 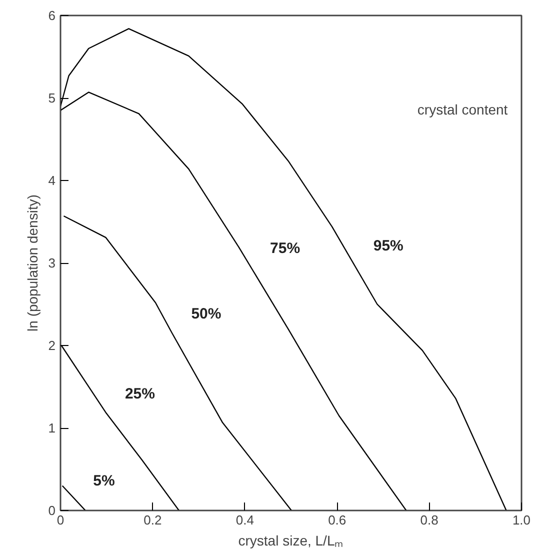 What do you see at coordinates (206, 313) in the screenshot?
I see `series-label: 50%` at bounding box center [206, 313].